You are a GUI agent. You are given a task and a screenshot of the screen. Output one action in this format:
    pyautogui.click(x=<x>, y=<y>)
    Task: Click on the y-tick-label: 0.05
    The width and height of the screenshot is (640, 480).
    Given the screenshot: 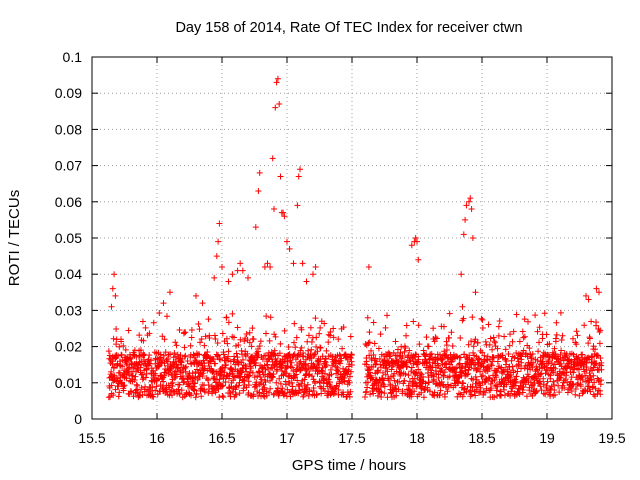 What is the action you would take?
    pyautogui.click(x=68, y=238)
    